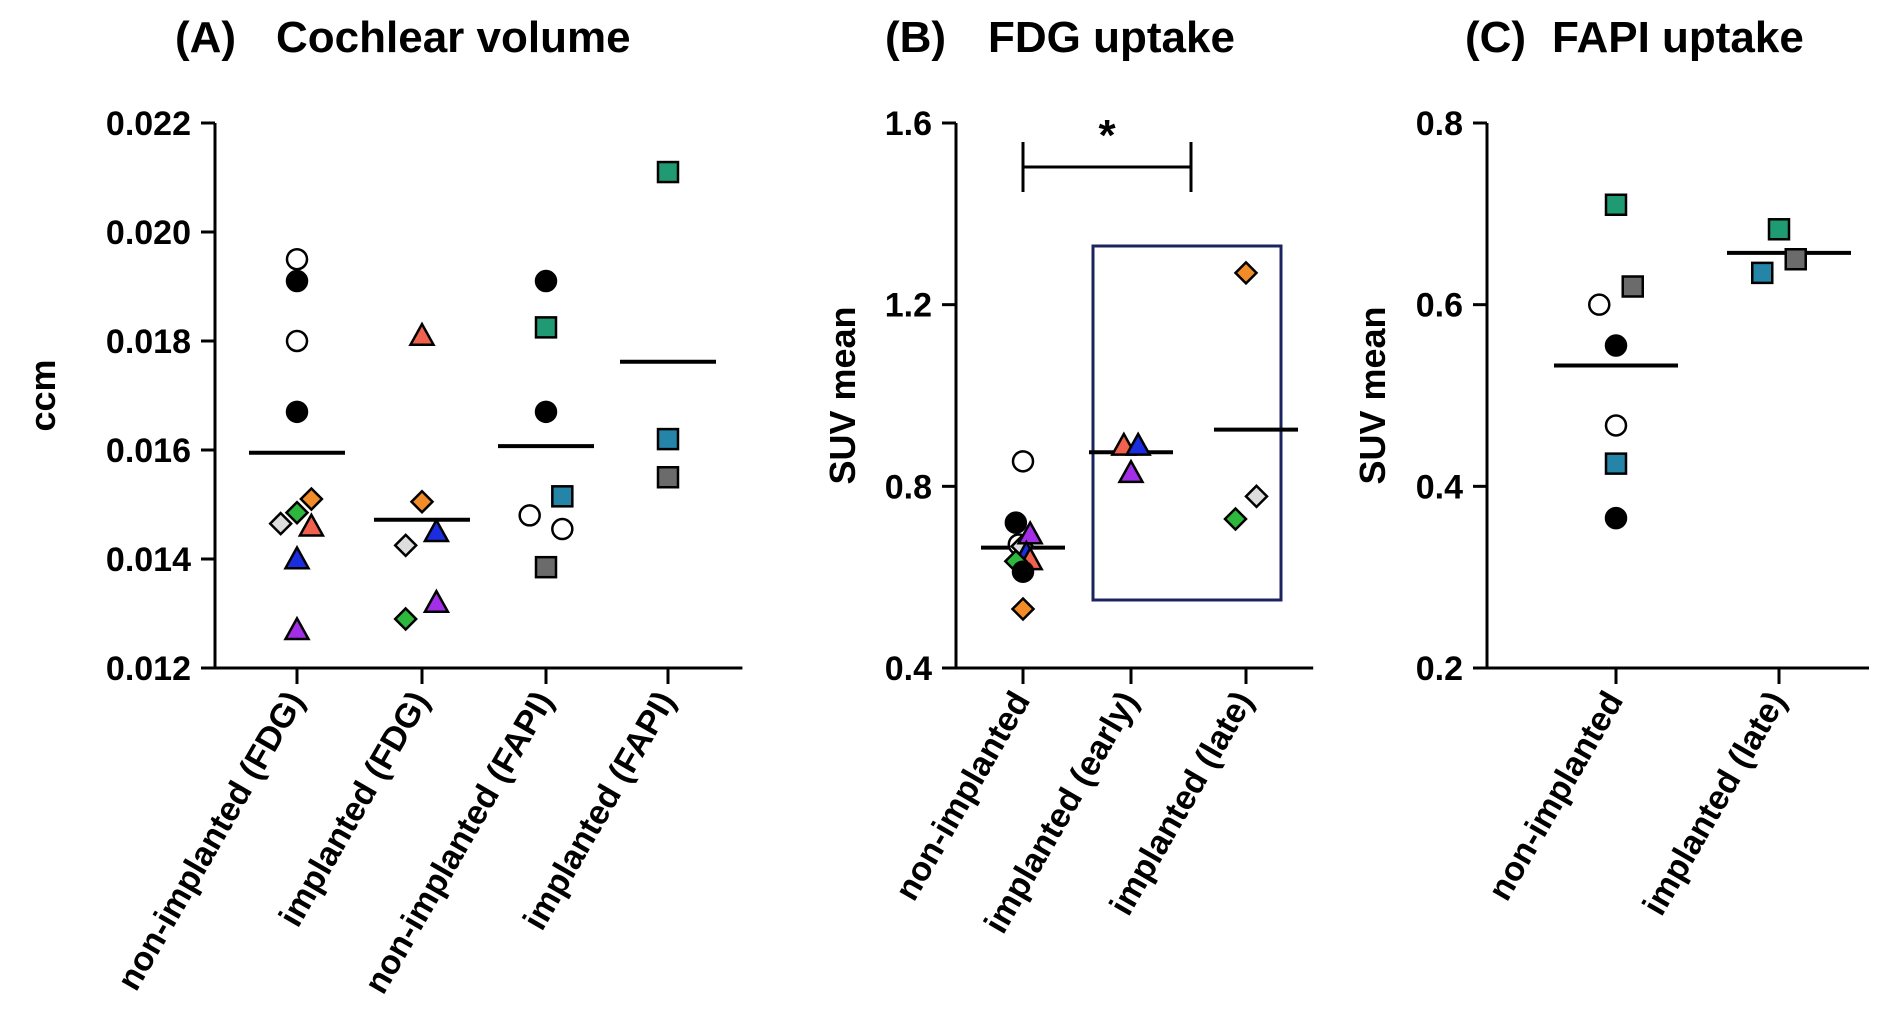  What do you see at coordinates (205, 37) in the screenshot?
I see `panel-a-label: (A)` at bounding box center [205, 37].